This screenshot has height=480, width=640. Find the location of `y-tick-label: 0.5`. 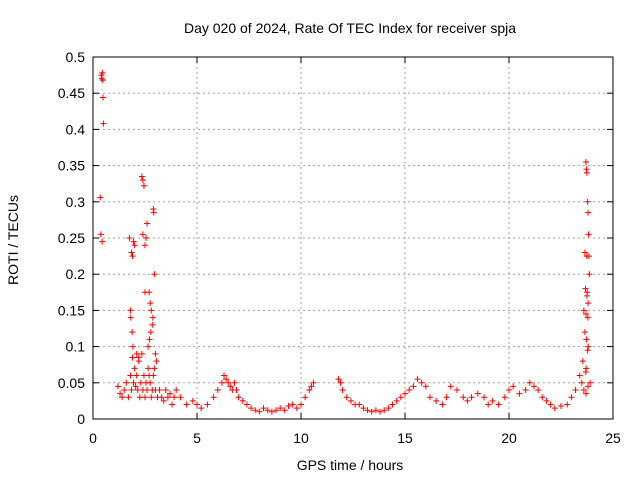

y-tick-label: 0.5 is located at coordinates (76, 57).